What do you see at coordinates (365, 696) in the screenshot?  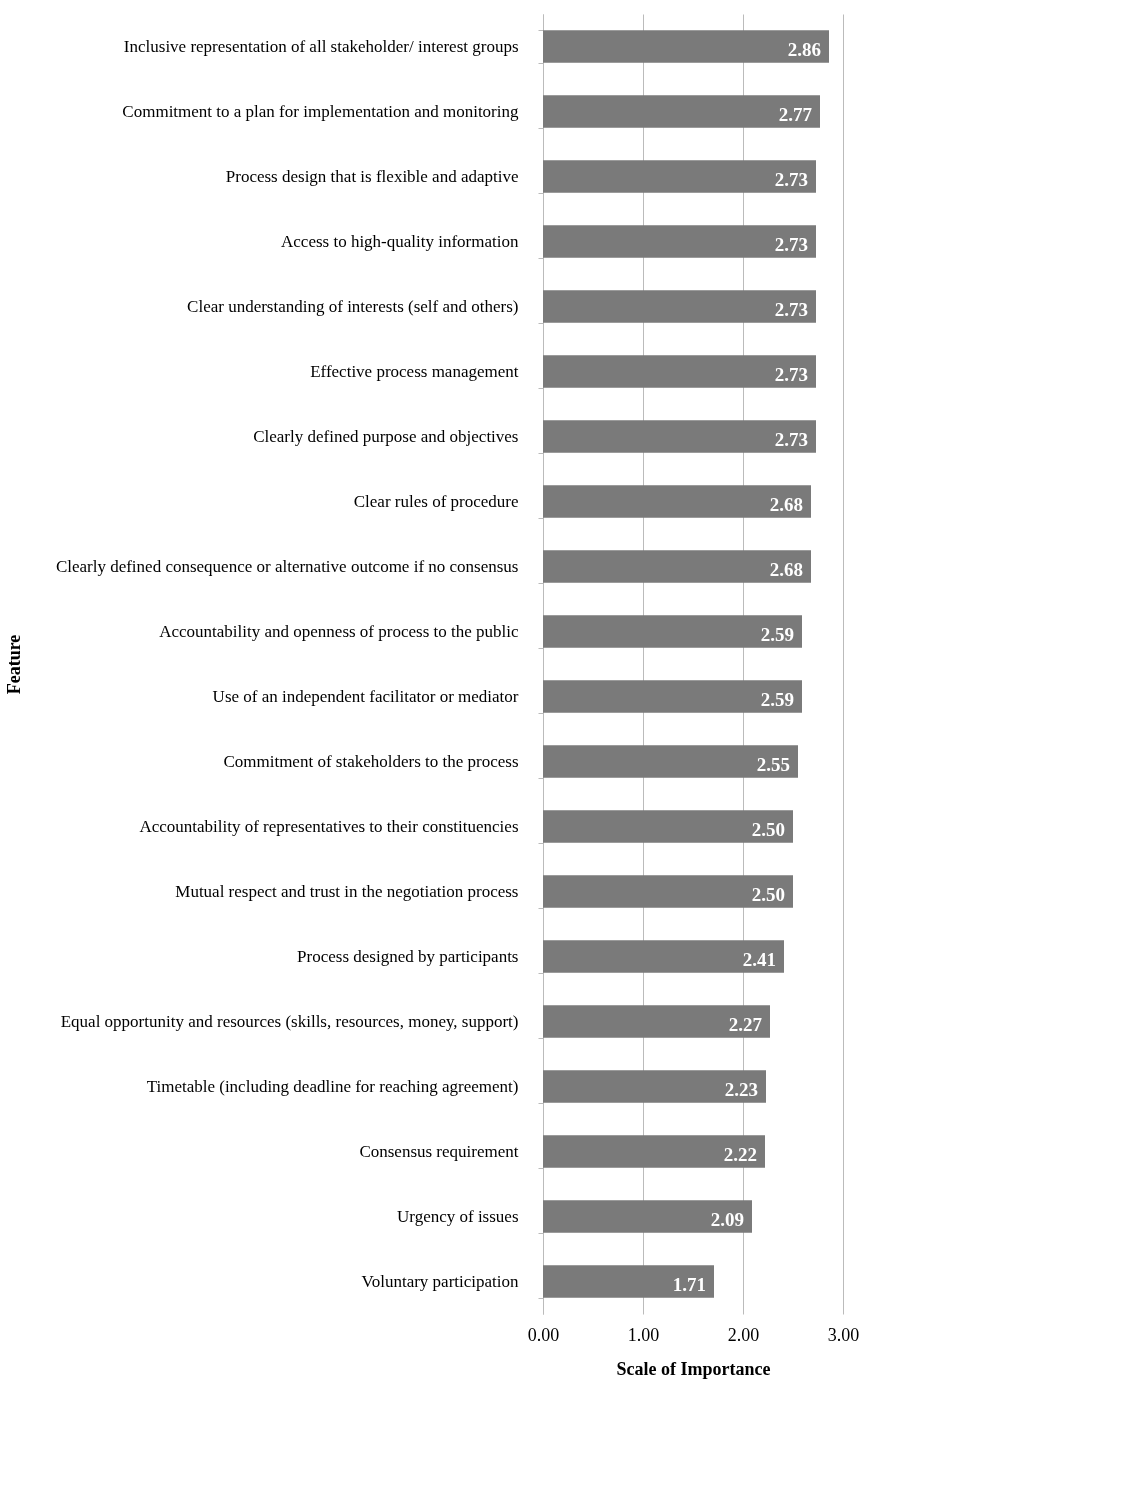 I see `y-tick-label: Use of an independent facilitator or mediator` at bounding box center [365, 696].